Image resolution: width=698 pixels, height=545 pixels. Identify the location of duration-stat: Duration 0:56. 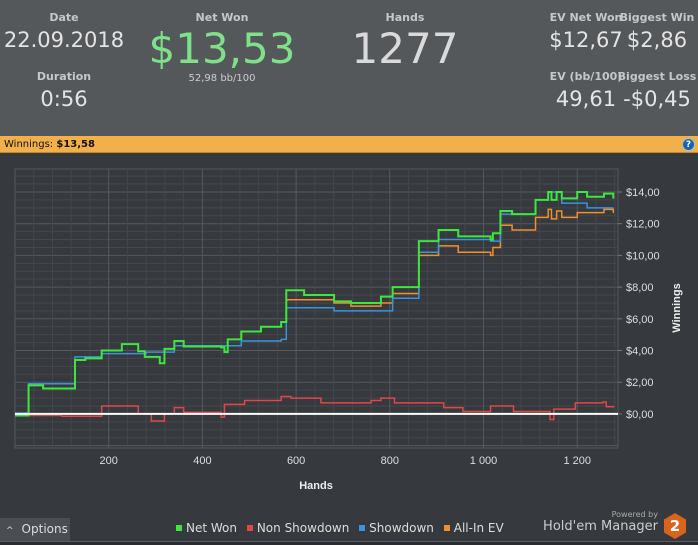
(64, 90).